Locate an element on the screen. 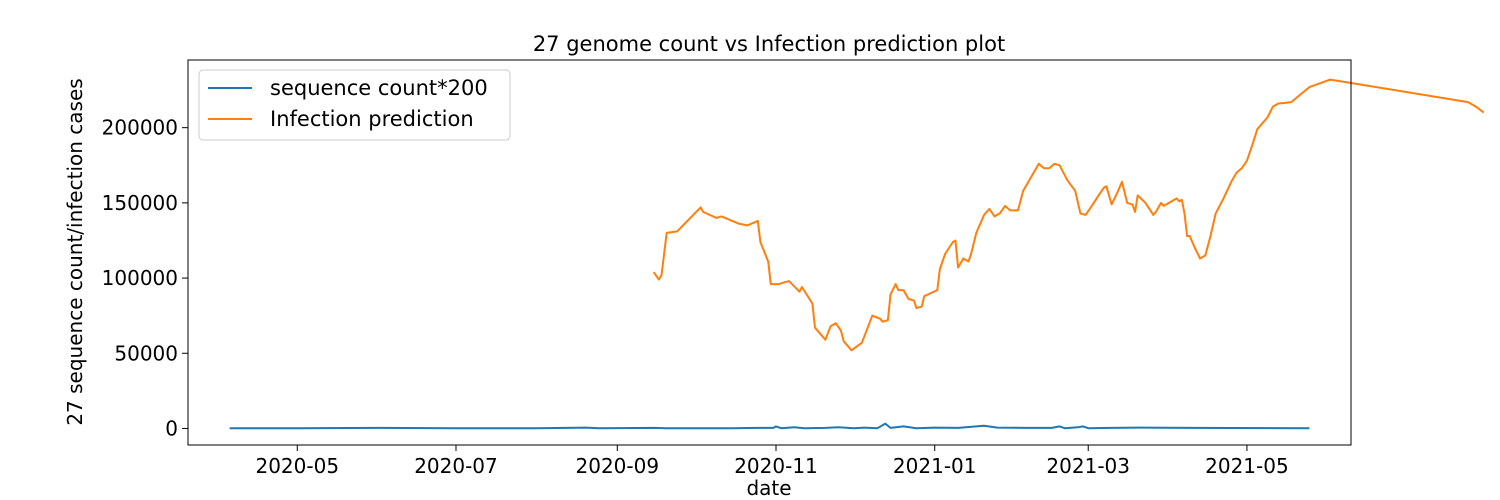 The image size is (1500, 500). legend-label-sequence-count: sequence count*200 is located at coordinates (379, 88).